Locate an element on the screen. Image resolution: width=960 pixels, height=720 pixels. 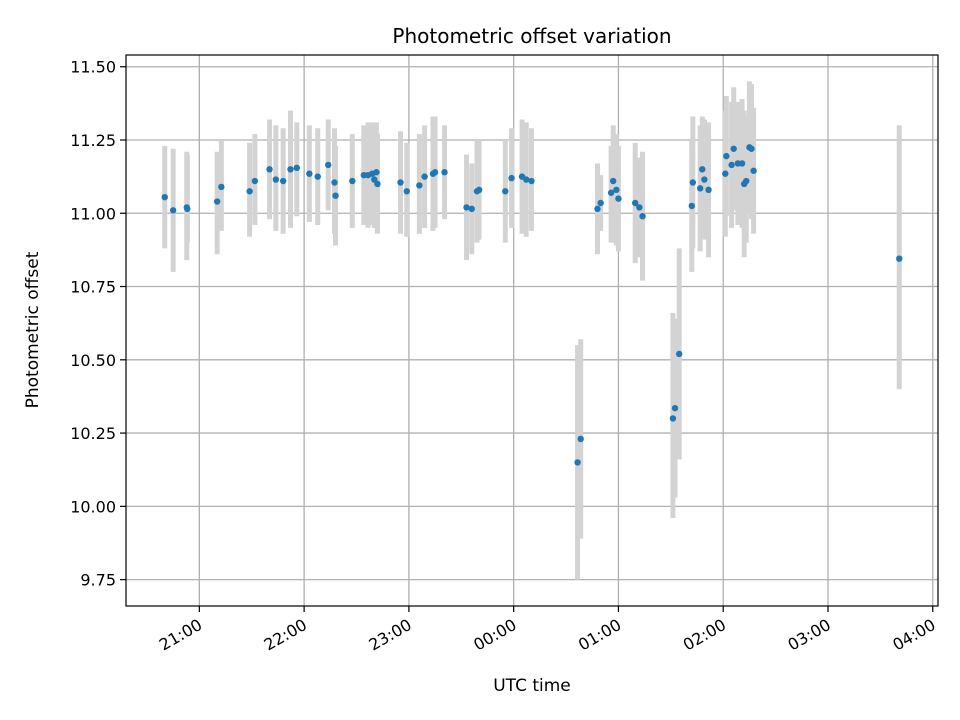
x-tick-label: 03:00 is located at coordinates (809, 635).